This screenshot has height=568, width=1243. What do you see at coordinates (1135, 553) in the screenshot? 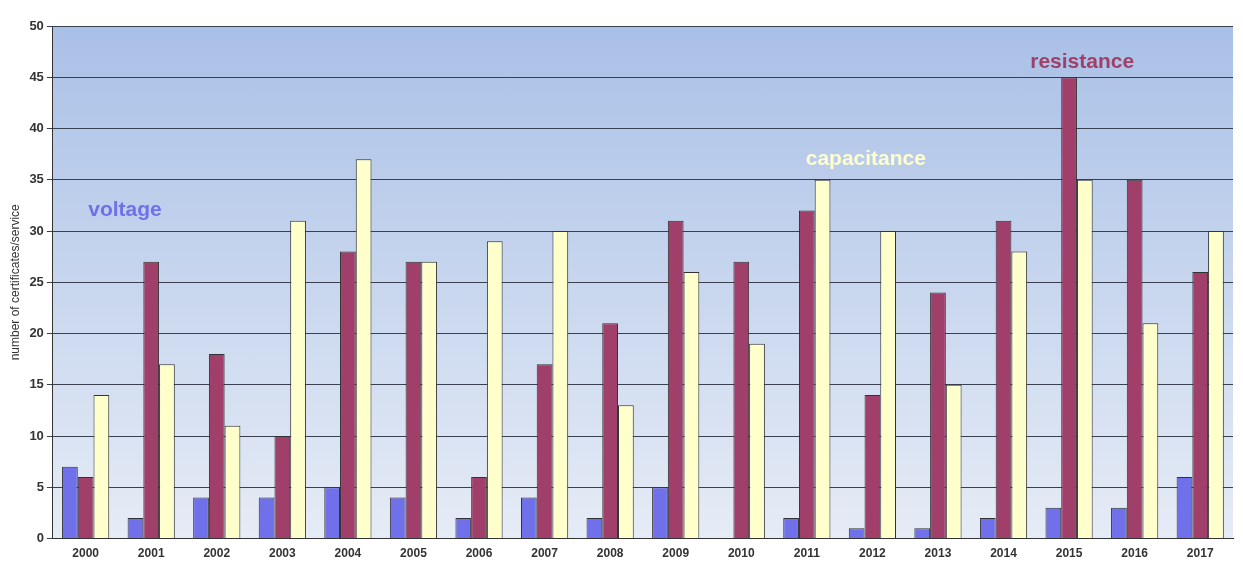
I see `x-tick-label: 2016` at bounding box center [1135, 553].